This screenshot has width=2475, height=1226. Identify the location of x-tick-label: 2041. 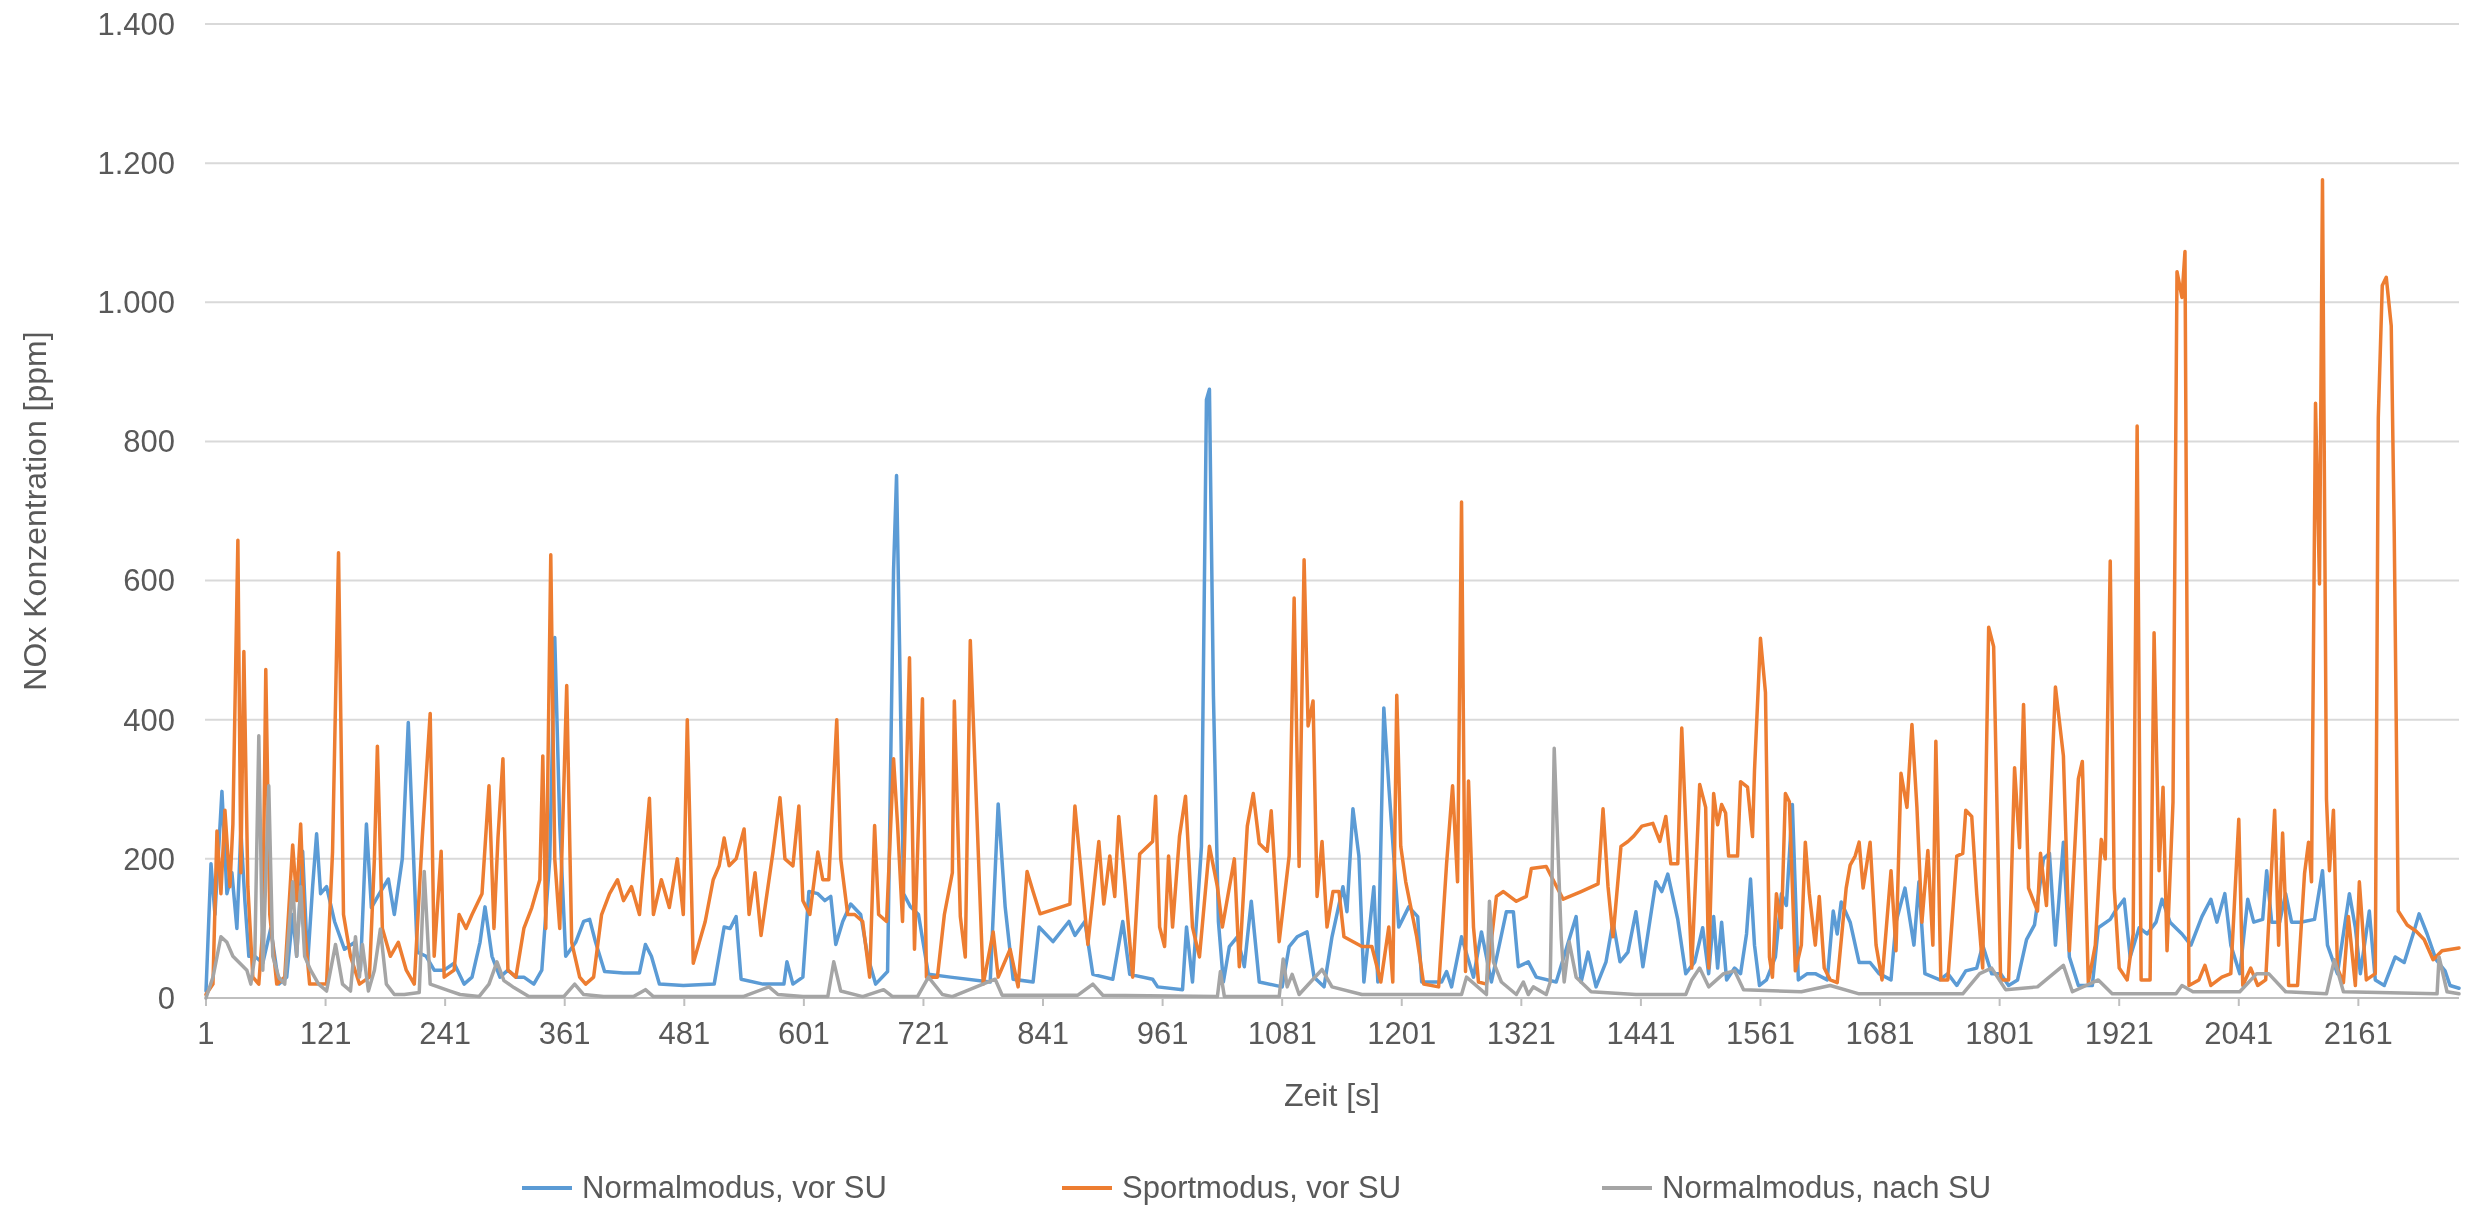
(2239, 1033).